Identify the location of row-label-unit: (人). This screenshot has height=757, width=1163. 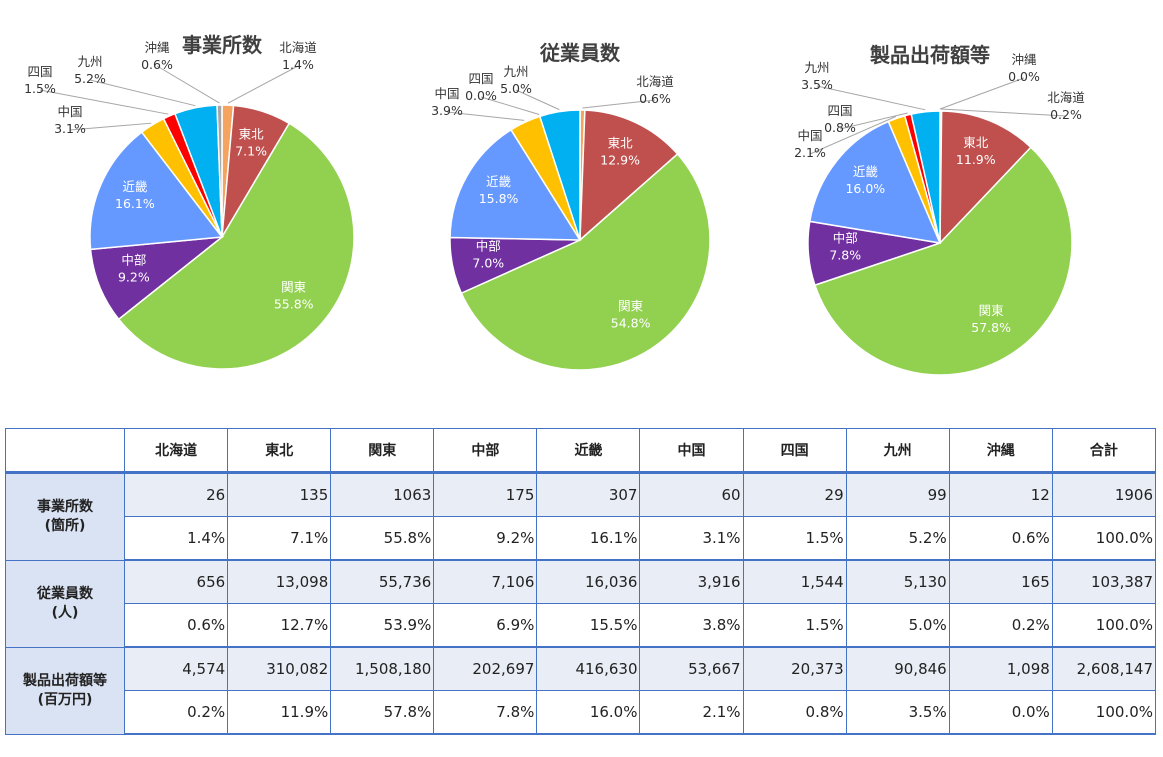
(65, 612).